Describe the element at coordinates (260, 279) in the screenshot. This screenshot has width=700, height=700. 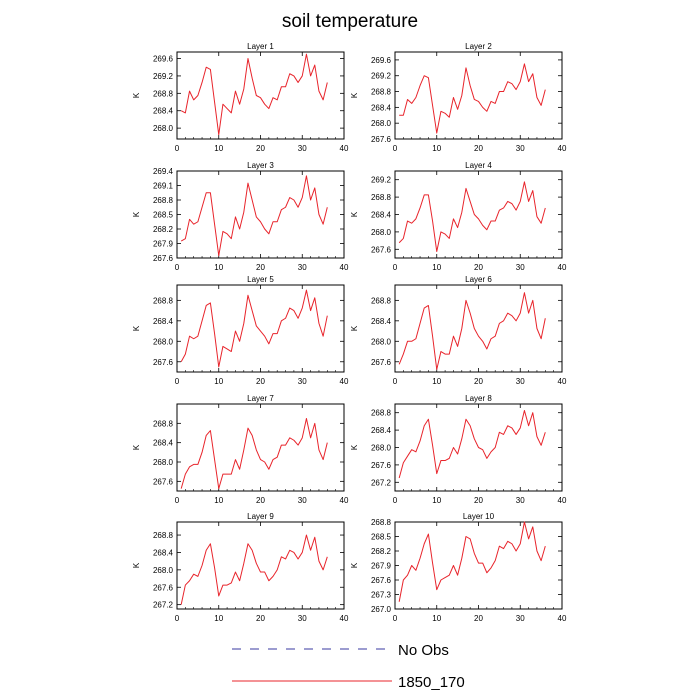
I see `panel-title-layer-5: Layer 5` at that location.